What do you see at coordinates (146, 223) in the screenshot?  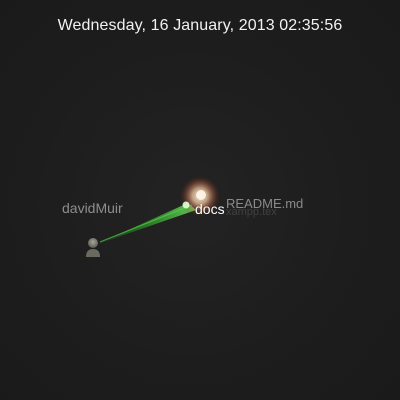 I see `commit-beam-core` at bounding box center [146, 223].